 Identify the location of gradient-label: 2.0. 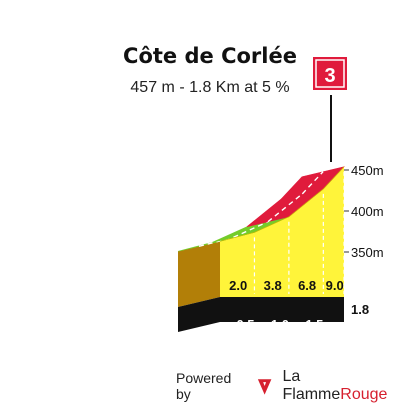
(238, 285).